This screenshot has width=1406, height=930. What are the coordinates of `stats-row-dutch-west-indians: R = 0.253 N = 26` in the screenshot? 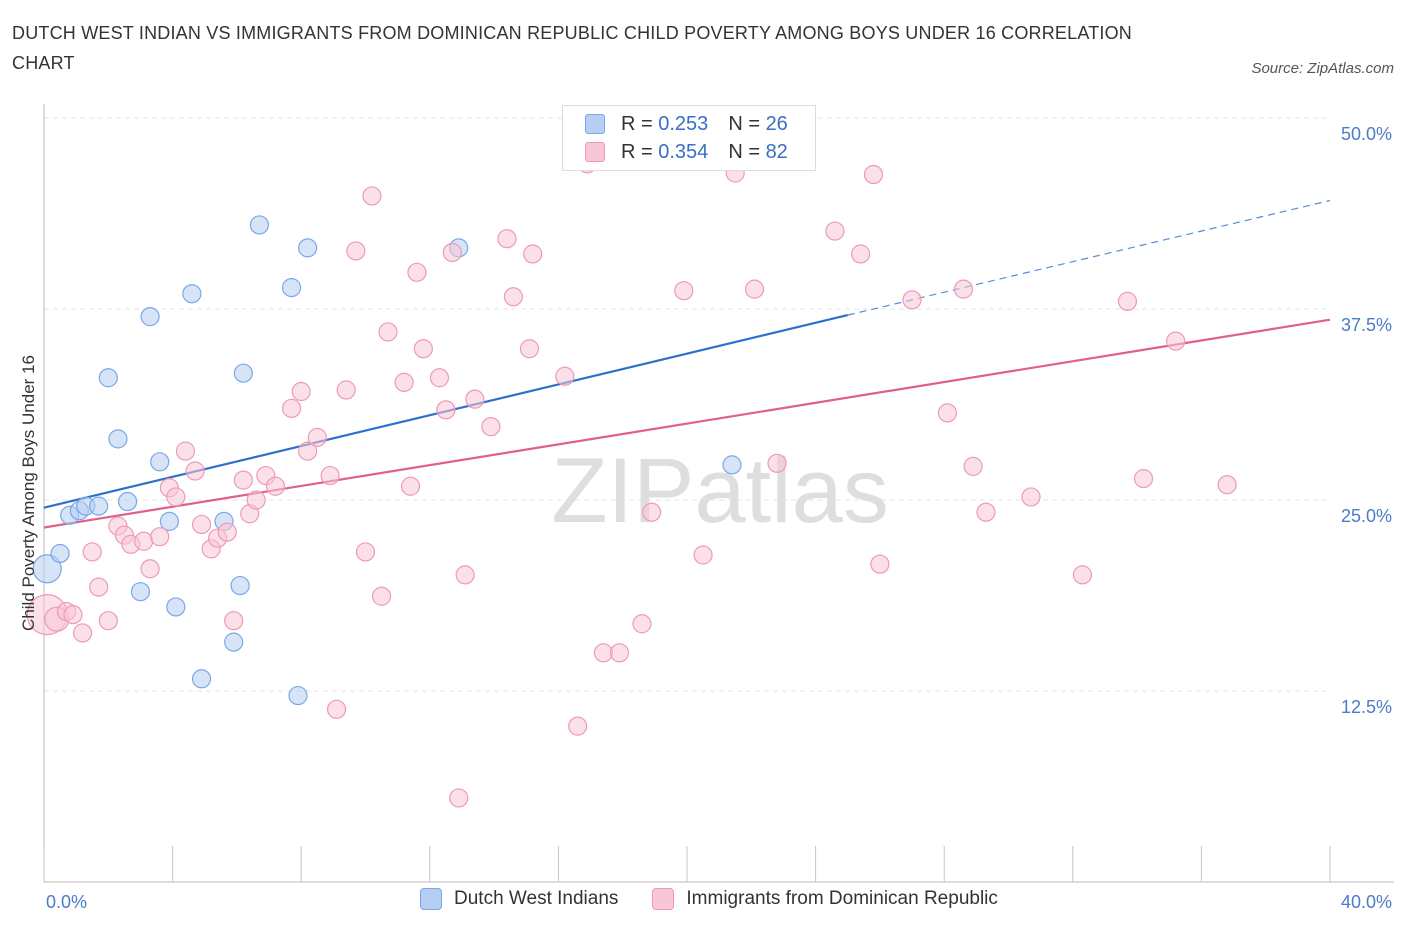 It's located at (686, 124).